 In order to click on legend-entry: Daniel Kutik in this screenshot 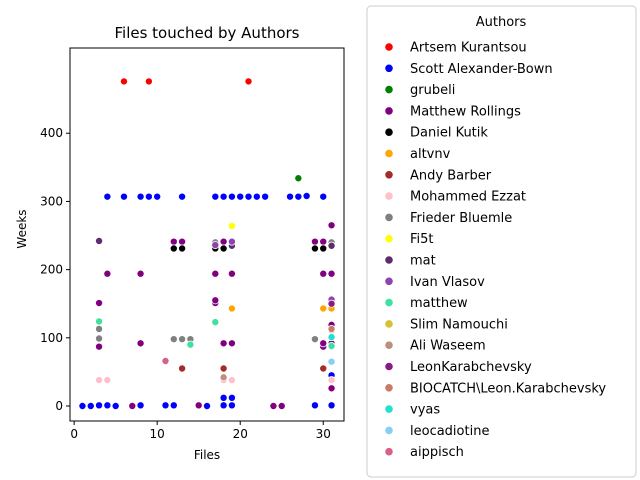, I will do `click(436, 133)`.